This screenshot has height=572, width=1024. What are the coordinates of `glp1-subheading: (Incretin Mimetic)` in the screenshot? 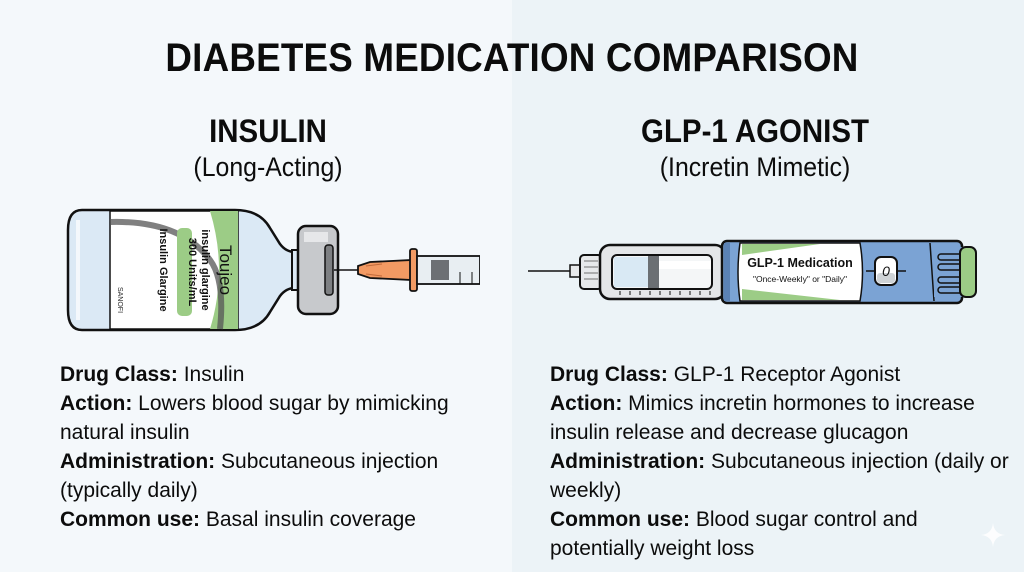 It's located at (755, 167).